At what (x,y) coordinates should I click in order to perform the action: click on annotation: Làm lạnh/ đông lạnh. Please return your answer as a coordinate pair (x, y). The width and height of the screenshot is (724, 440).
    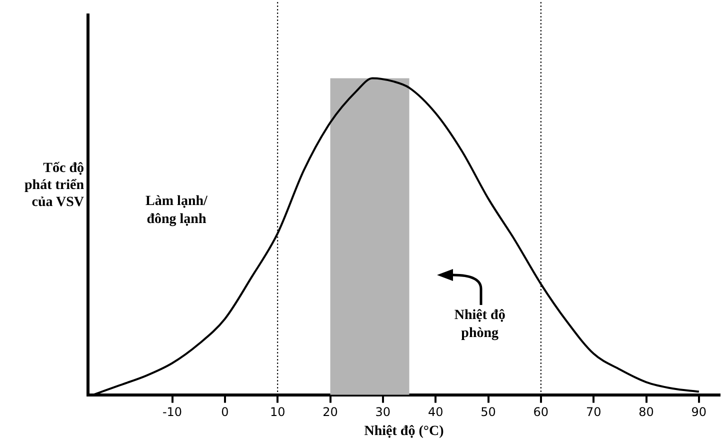
    Looking at the image, I should click on (177, 210).